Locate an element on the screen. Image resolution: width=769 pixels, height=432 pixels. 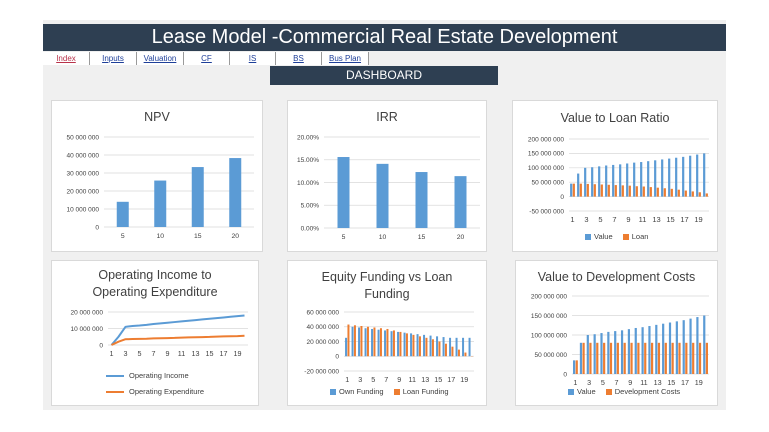
legend-item-development-costs: Development Costs is located at coordinates (642, 391).